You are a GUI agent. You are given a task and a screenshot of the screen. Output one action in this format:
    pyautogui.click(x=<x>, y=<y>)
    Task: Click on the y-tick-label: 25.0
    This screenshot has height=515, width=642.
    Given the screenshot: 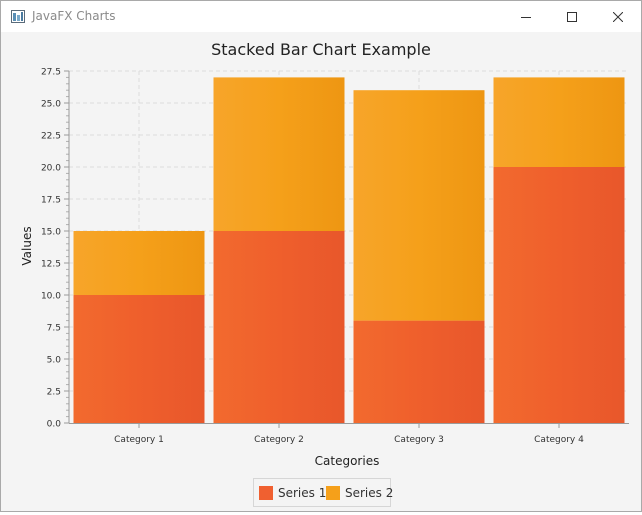 What is the action you would take?
    pyautogui.click(x=51, y=105)
    